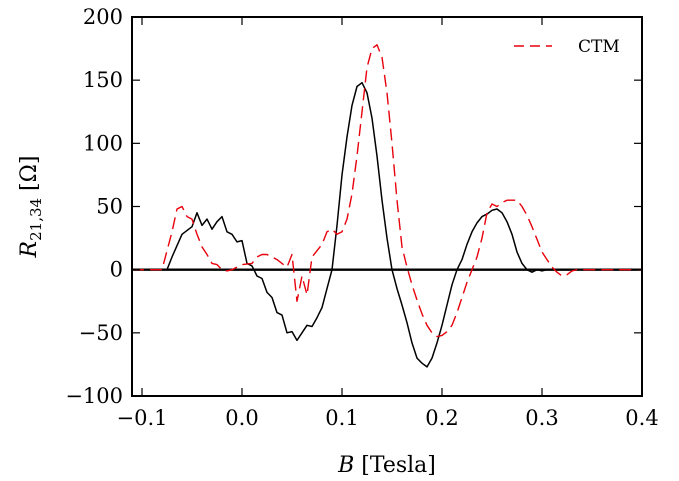 The height and width of the screenshot is (481, 679). Describe the element at coordinates (386, 465) in the screenshot. I see `x-axis-label: B [Tesla]` at that location.